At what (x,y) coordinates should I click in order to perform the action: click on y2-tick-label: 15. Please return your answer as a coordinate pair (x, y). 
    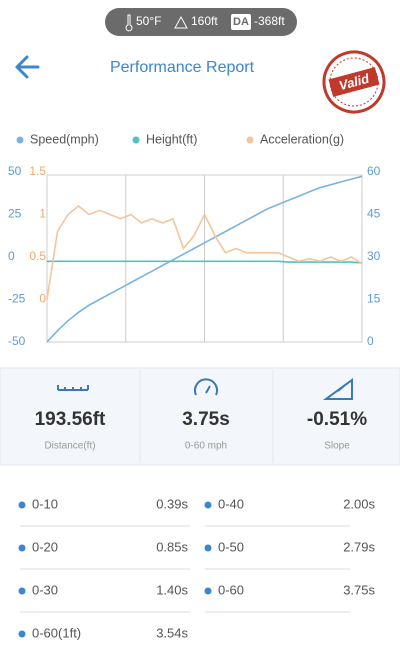
    Looking at the image, I should click on (374, 299).